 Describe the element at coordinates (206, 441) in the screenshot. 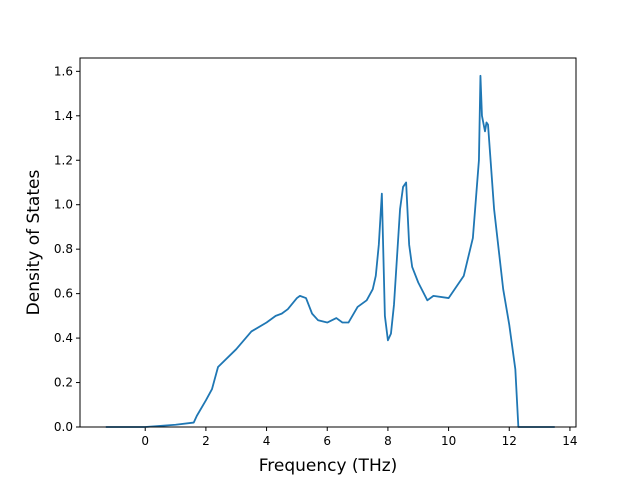

I see `x-tick-label: 2` at that location.